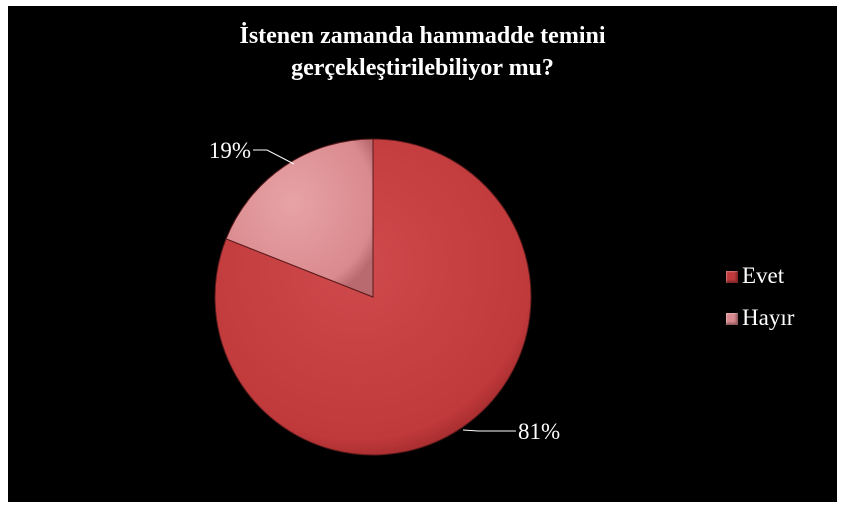 The width and height of the screenshot is (845, 511). Describe the element at coordinates (732, 319) in the screenshot. I see `legend-swatch-hayir` at that location.